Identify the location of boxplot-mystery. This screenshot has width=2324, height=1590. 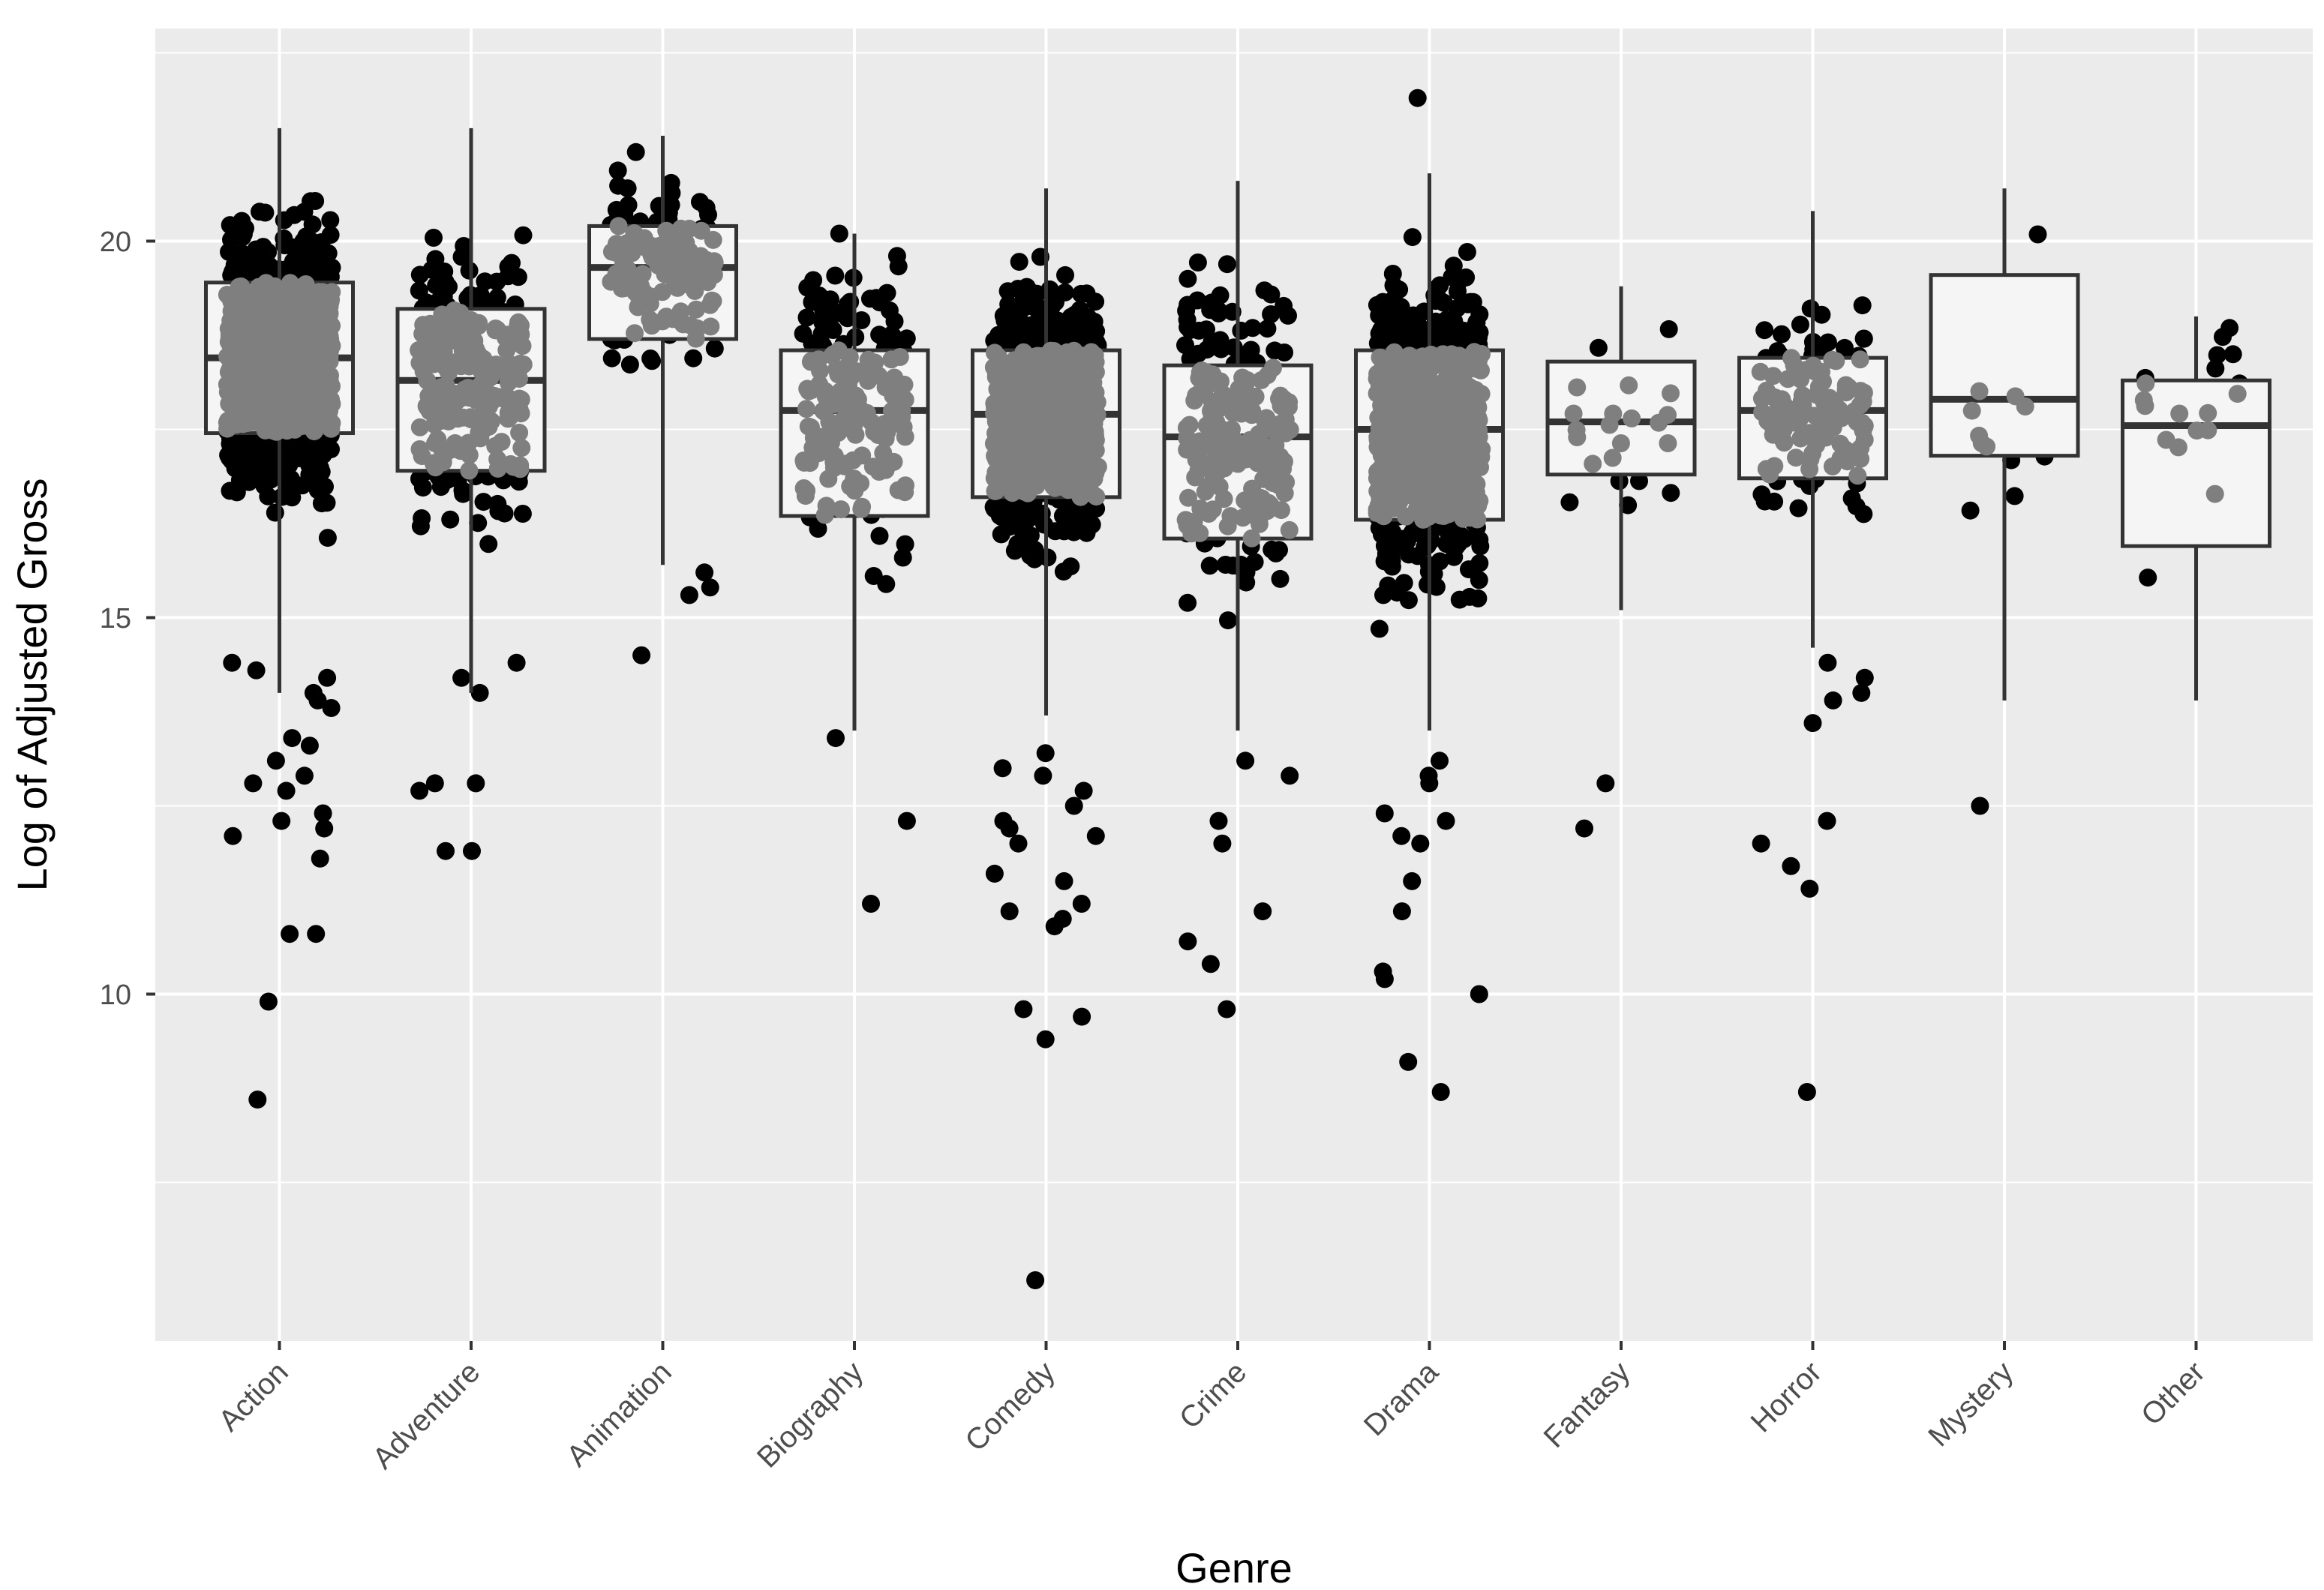
(2004, 444).